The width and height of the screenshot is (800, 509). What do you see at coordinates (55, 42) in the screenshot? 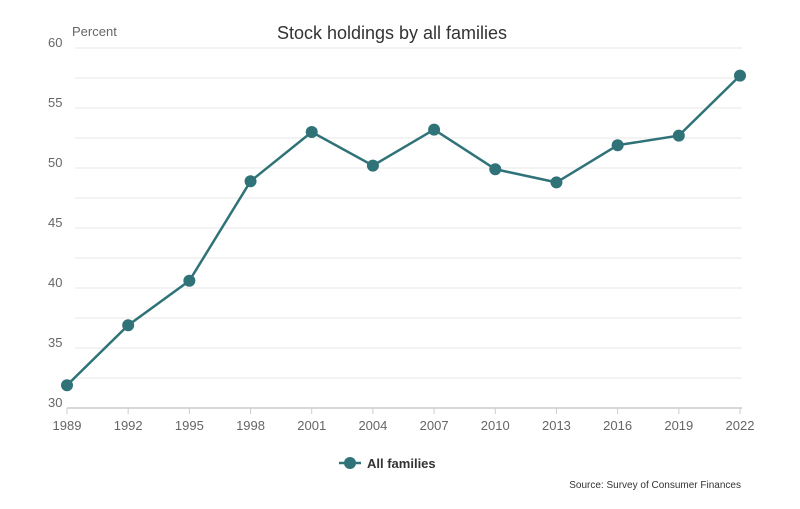
I see `y-tick-label: 60` at bounding box center [55, 42].